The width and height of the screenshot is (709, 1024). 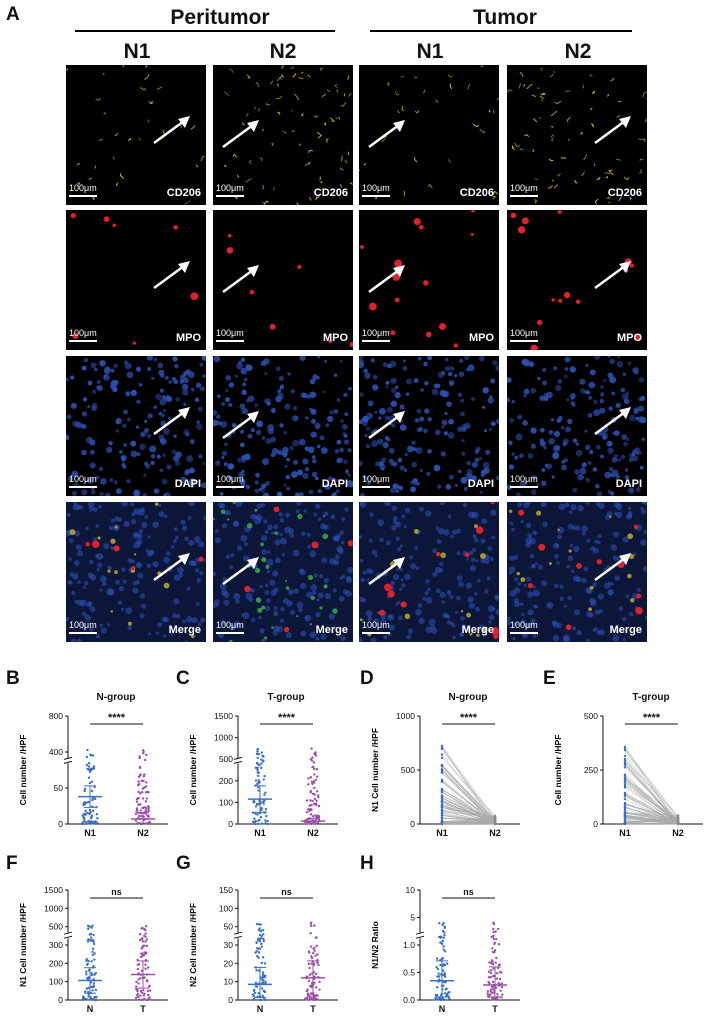 I want to click on significance-label: ns, so click(x=286, y=892).